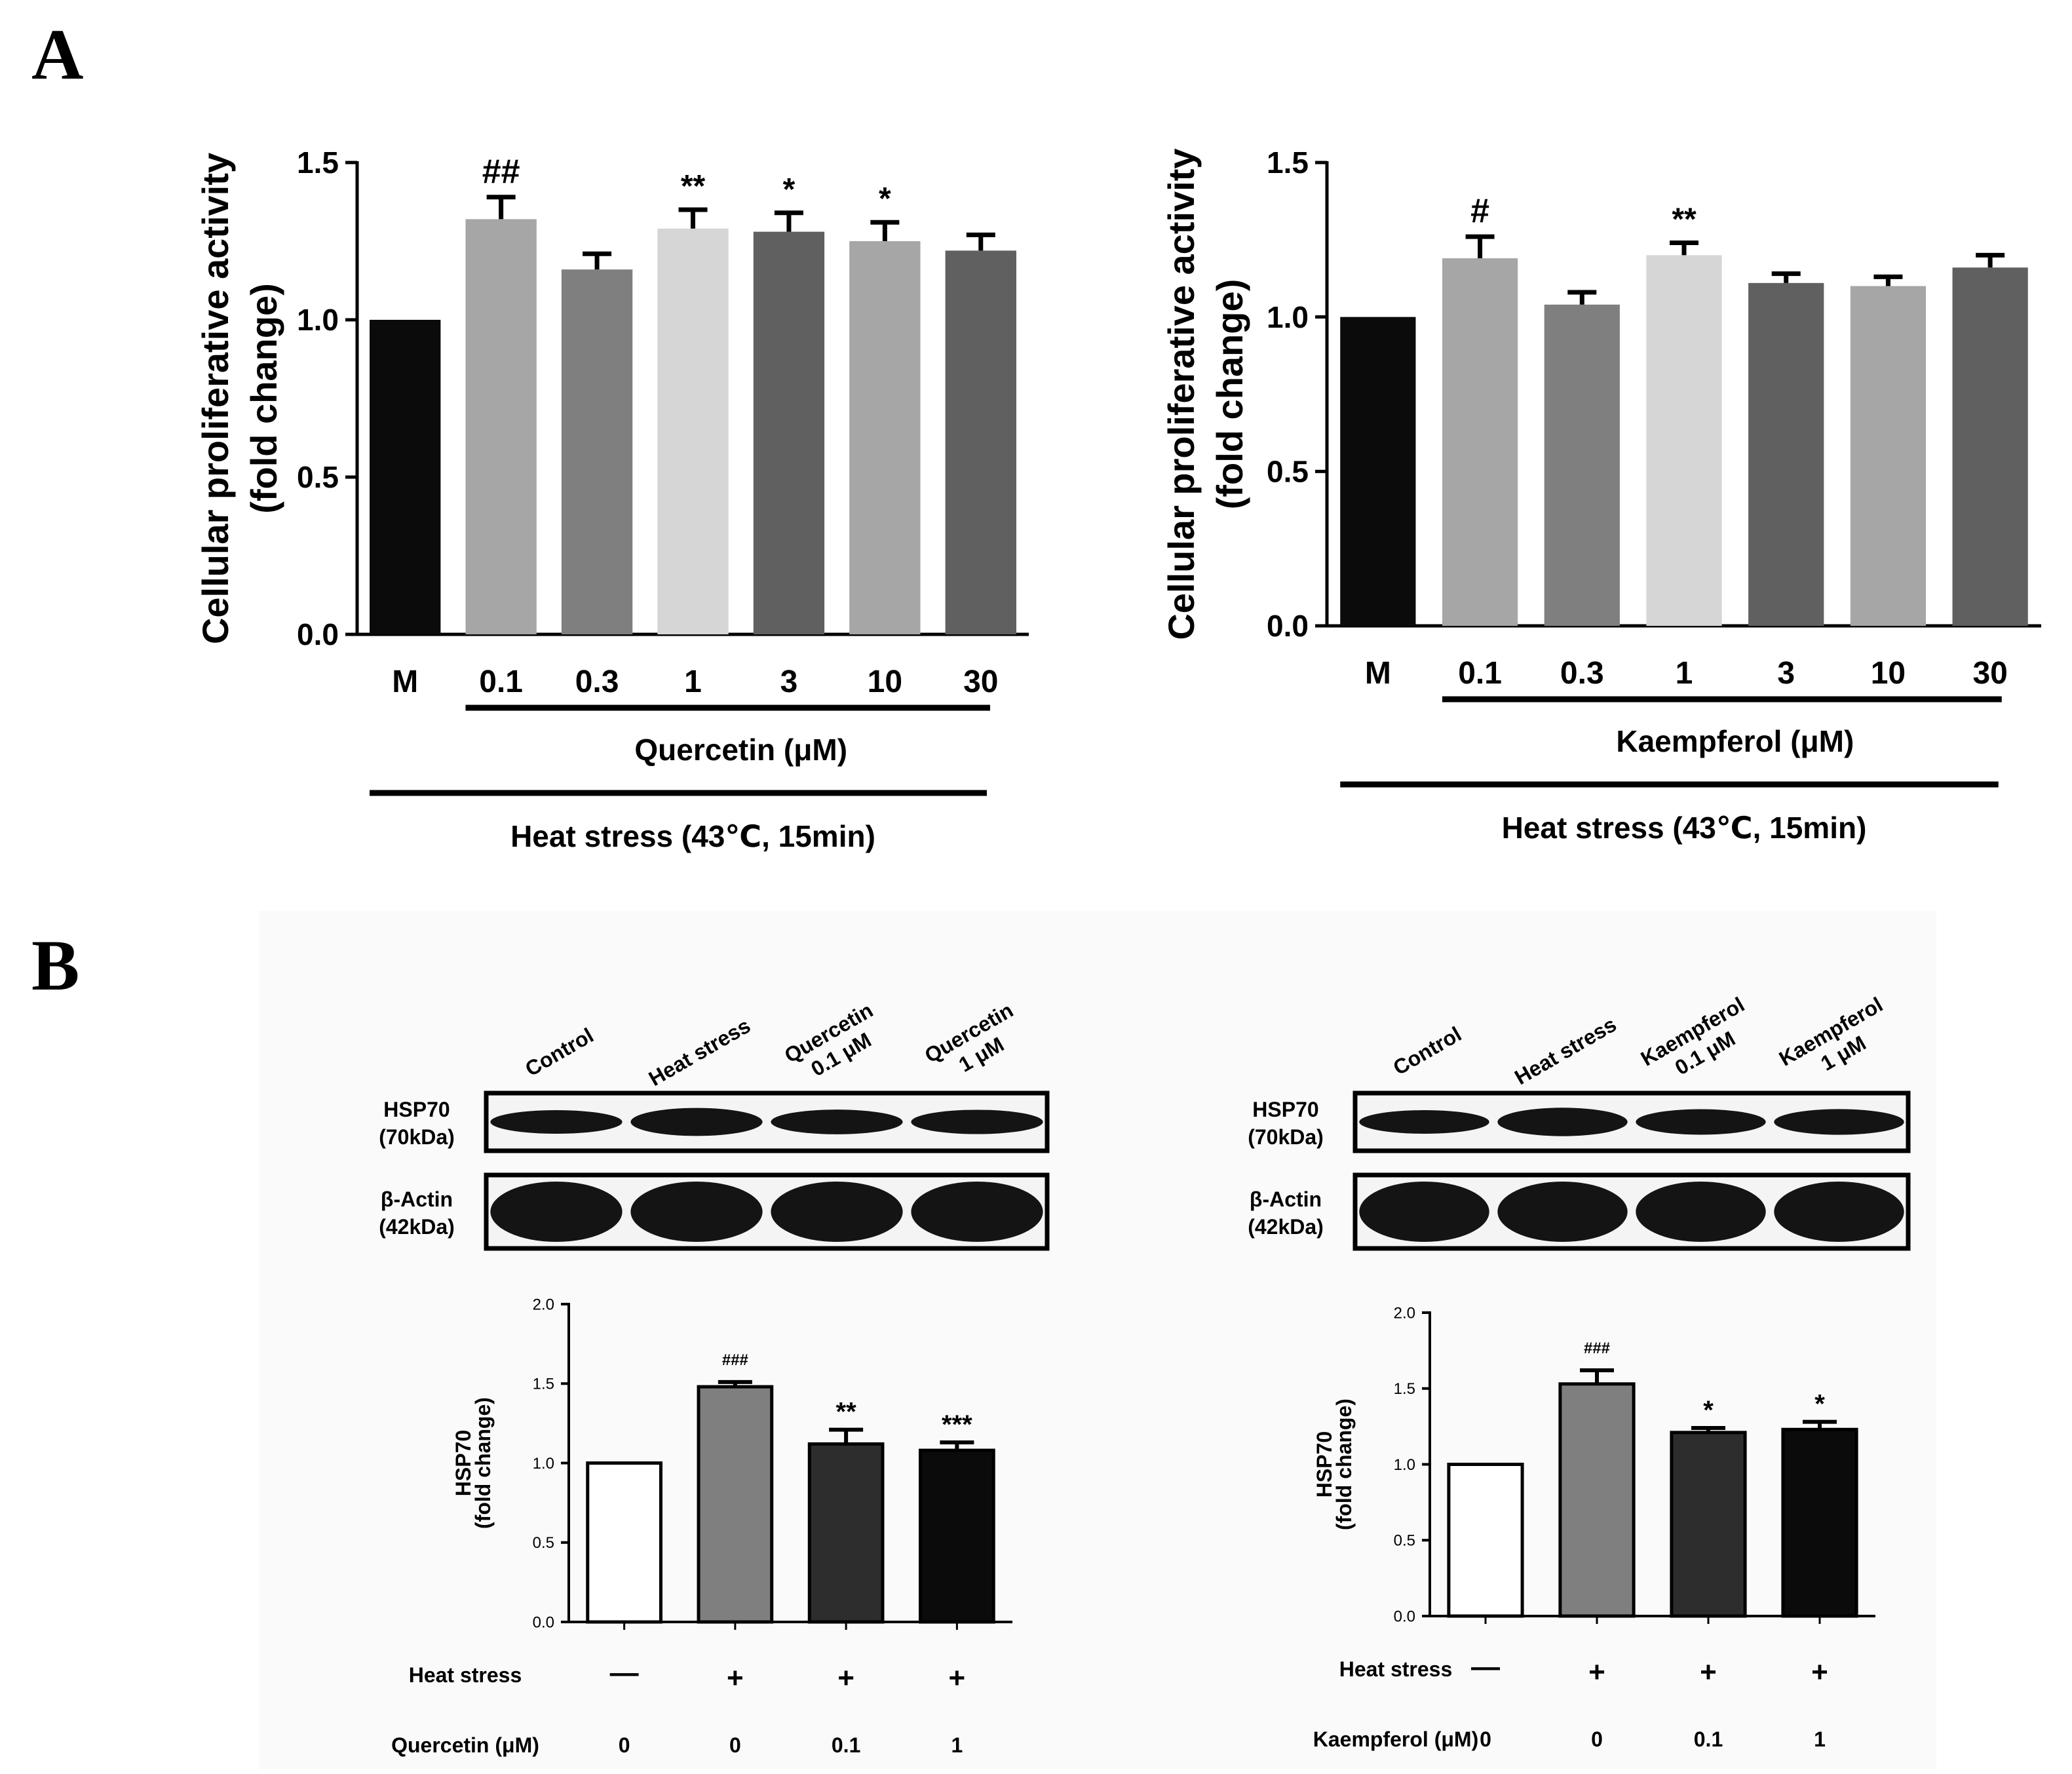  What do you see at coordinates (1820, 1739) in the screenshot?
I see `condition-value: 1` at bounding box center [1820, 1739].